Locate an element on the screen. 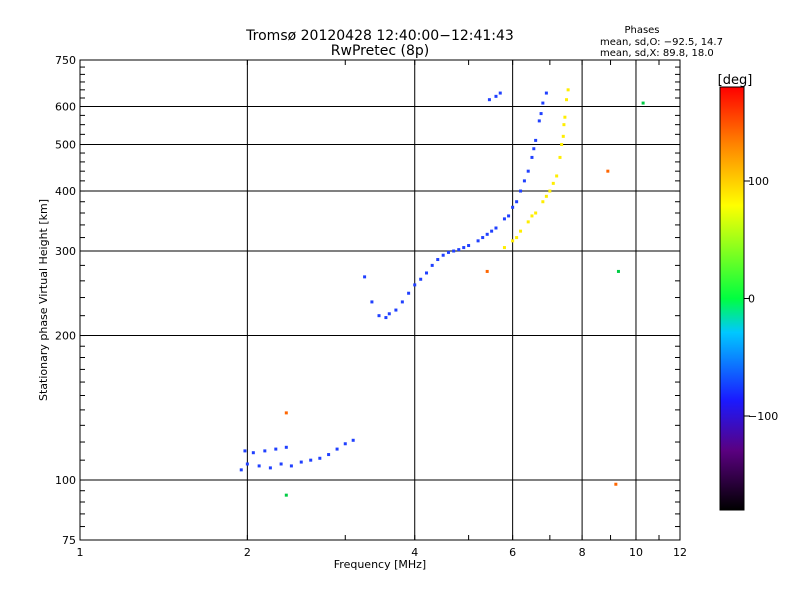 The image size is (800, 600). x-tick-label: 6 is located at coordinates (512, 552).